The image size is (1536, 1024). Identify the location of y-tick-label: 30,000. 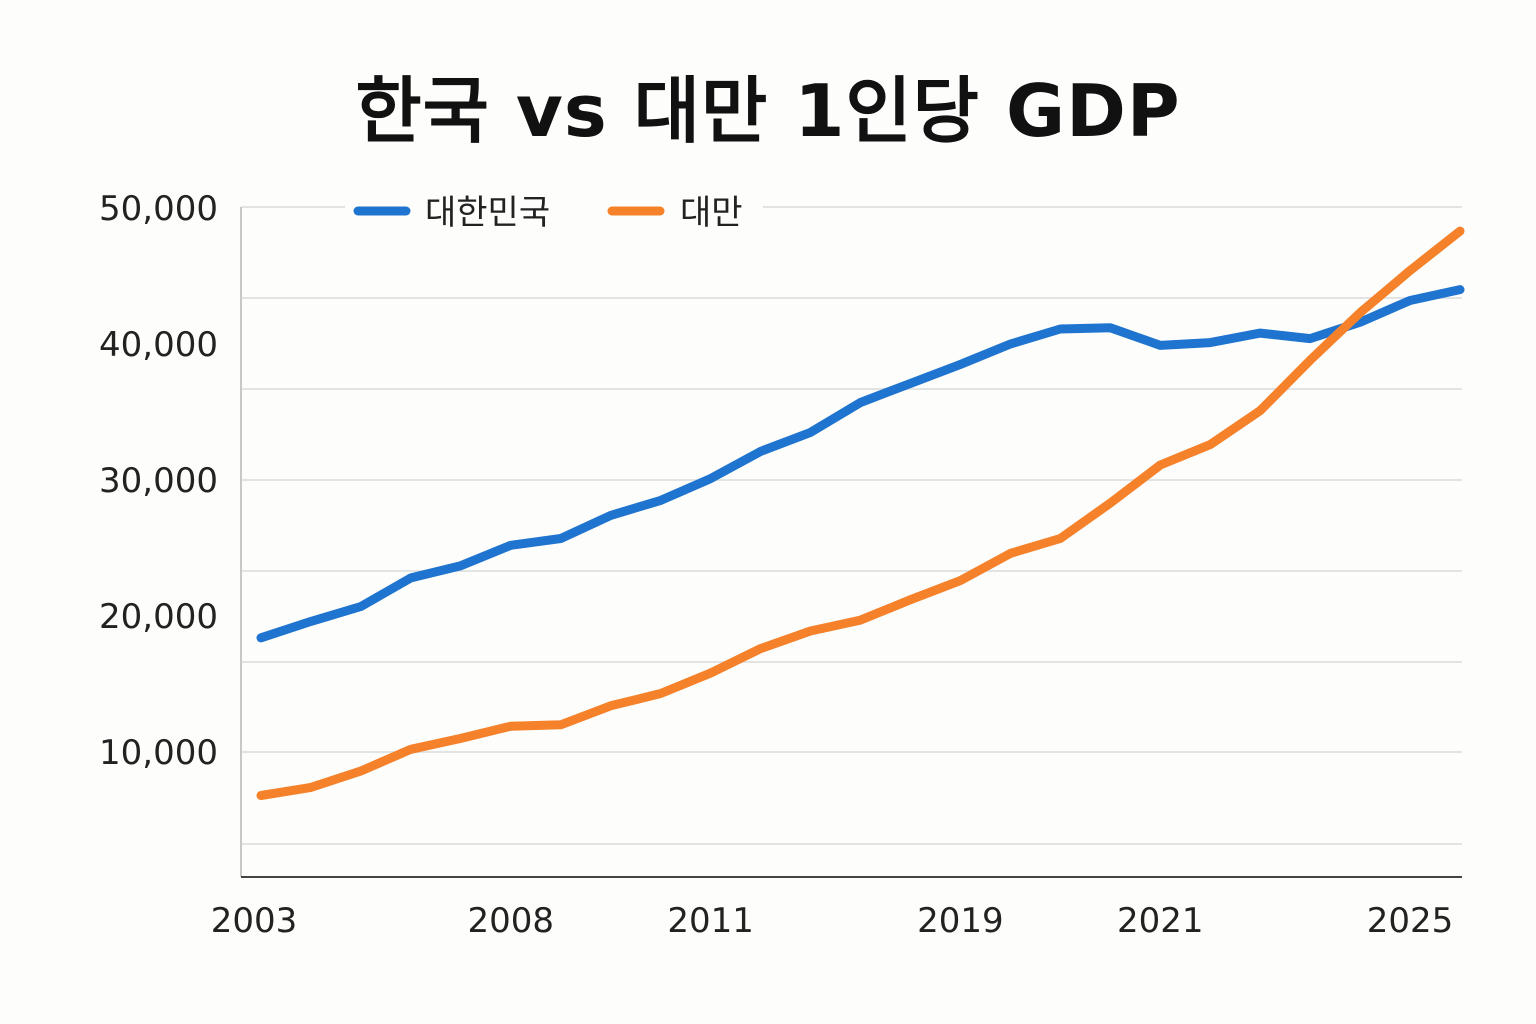
(158, 481).